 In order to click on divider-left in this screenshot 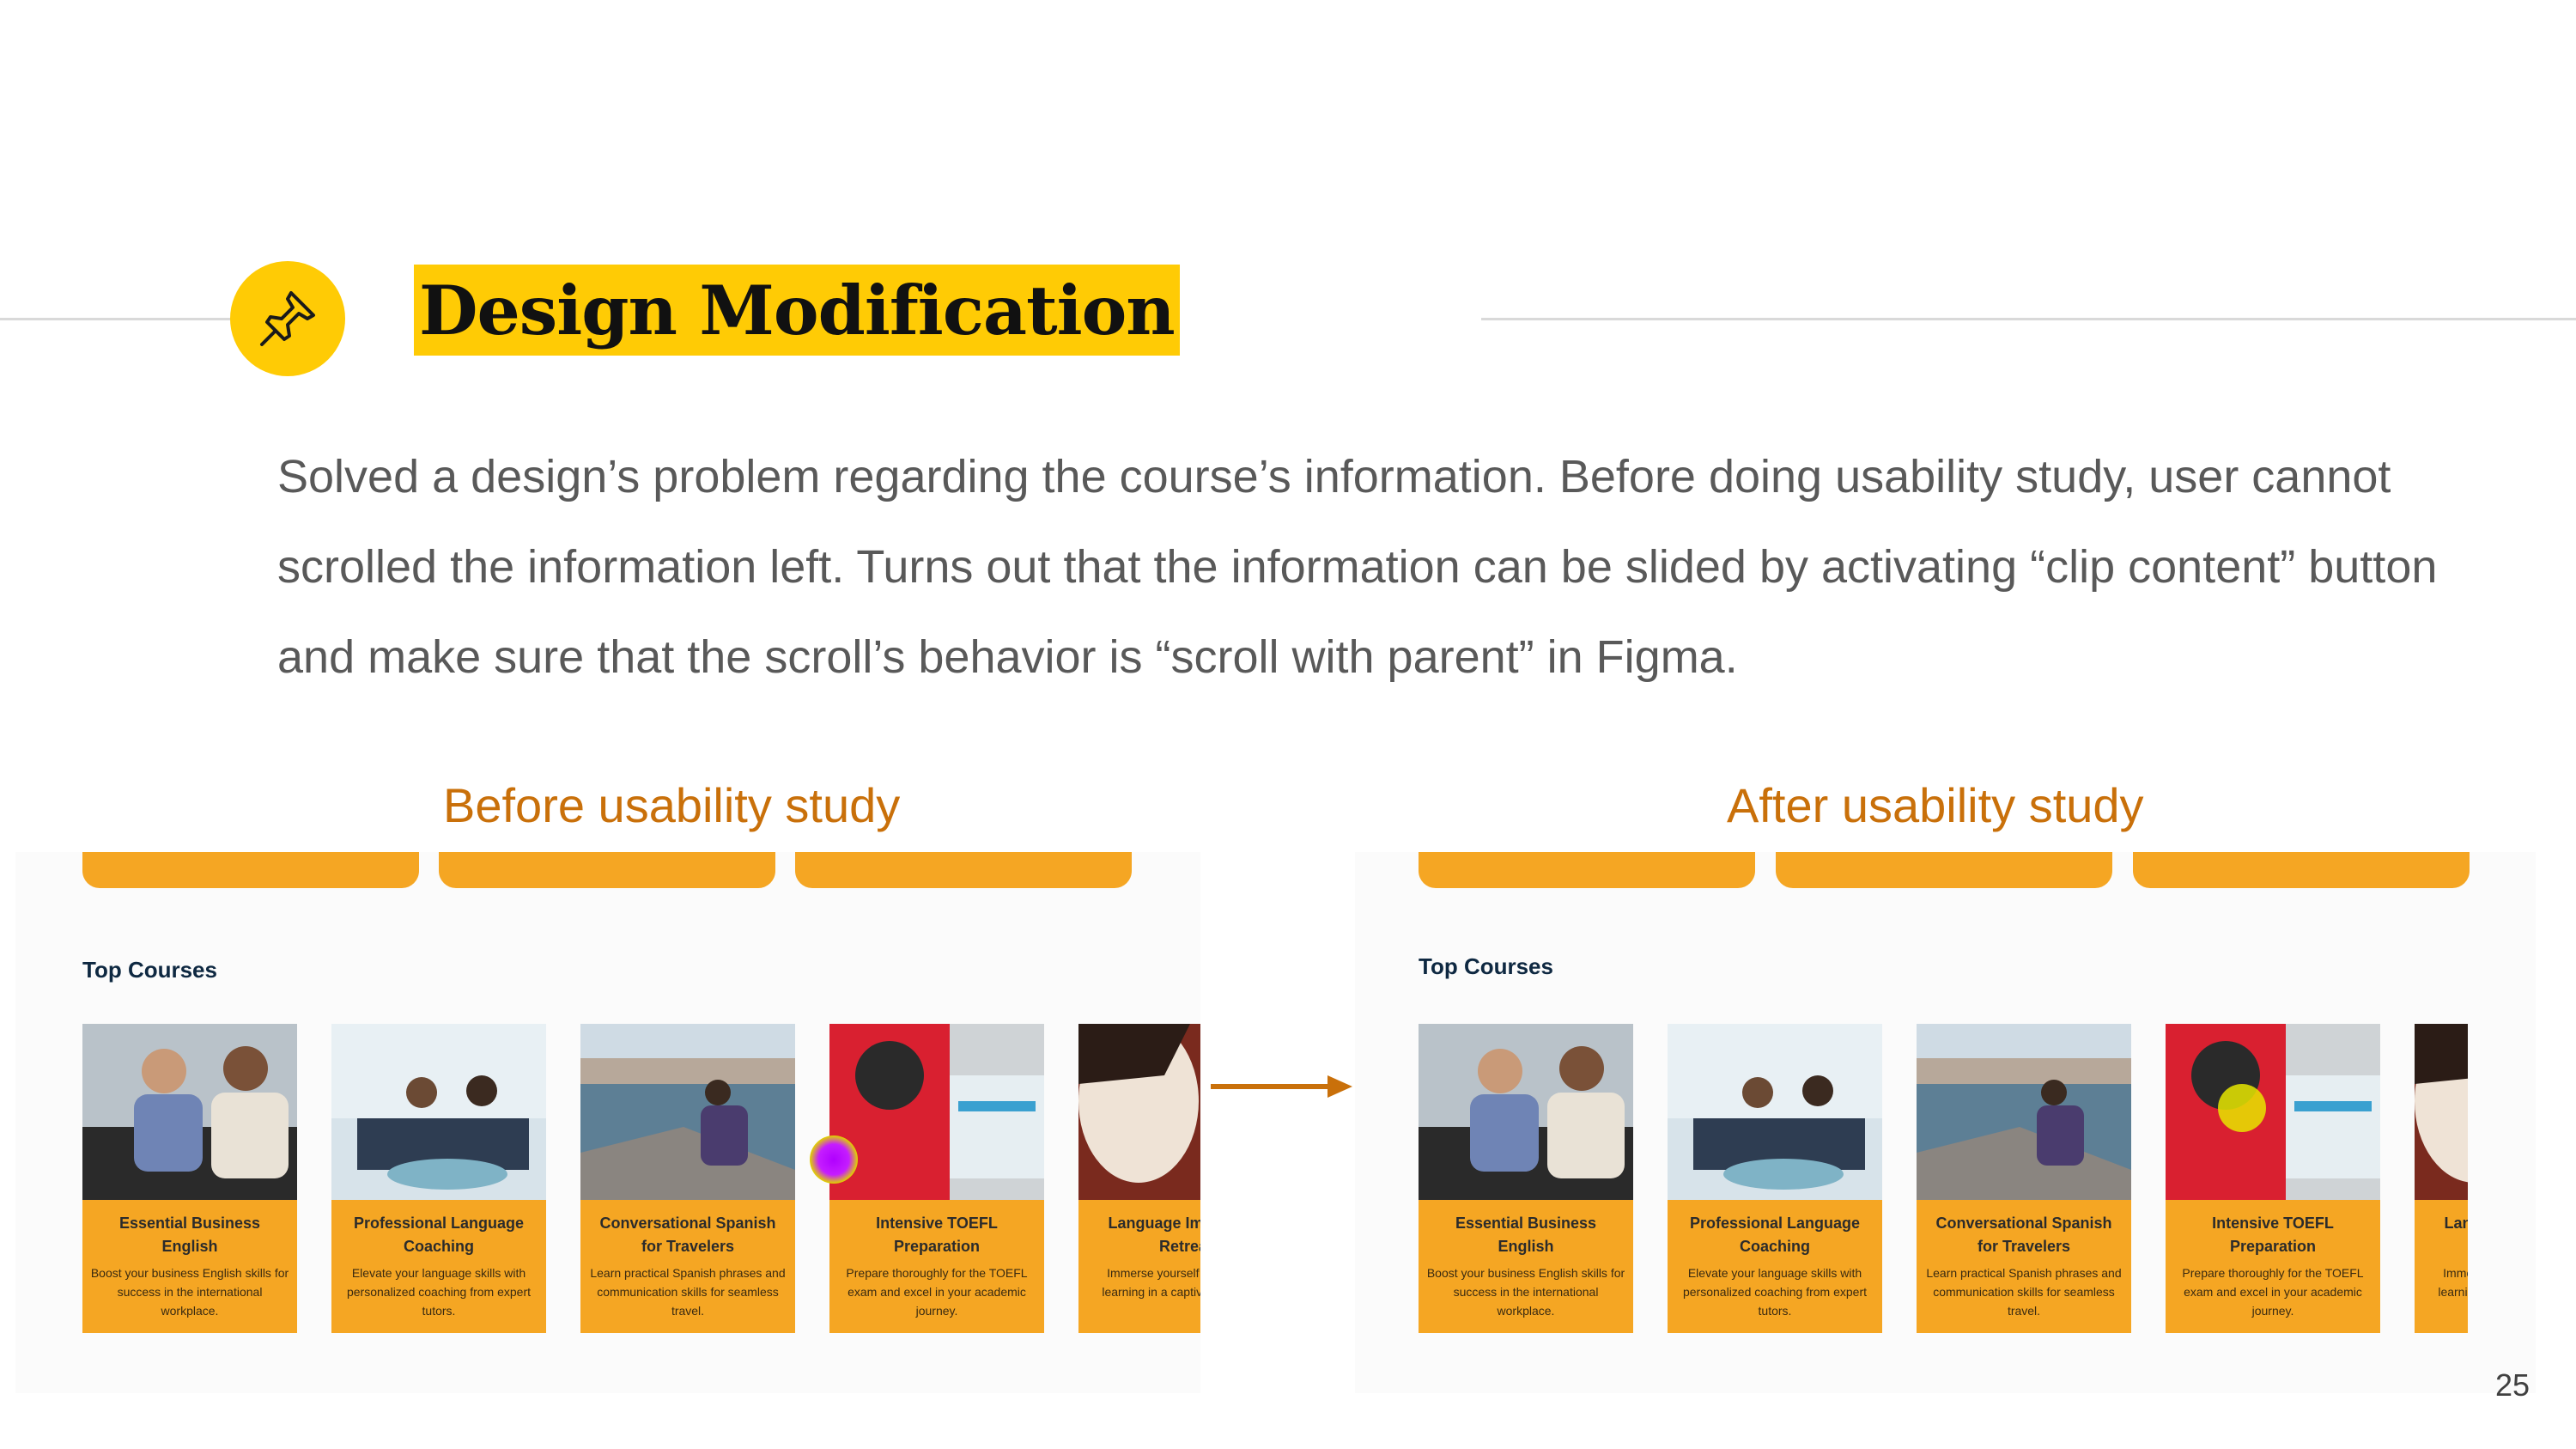, I will do `click(118, 319)`.